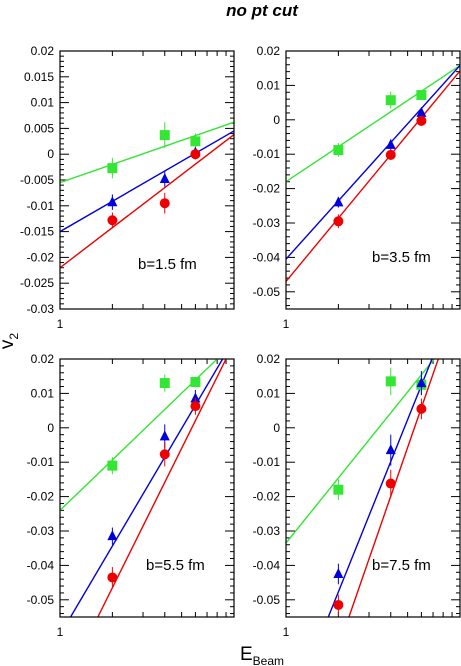  What do you see at coordinates (401, 257) in the screenshot?
I see `panel-annotation: b=3.5 fm` at bounding box center [401, 257].